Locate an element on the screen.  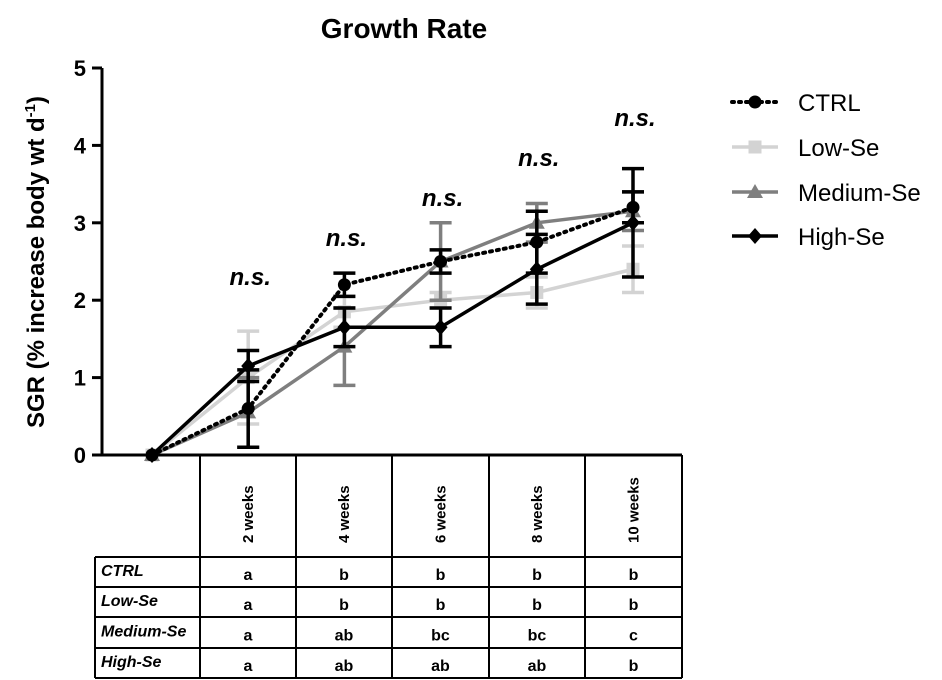
table-row-header: CTRL is located at coordinates (122, 571).